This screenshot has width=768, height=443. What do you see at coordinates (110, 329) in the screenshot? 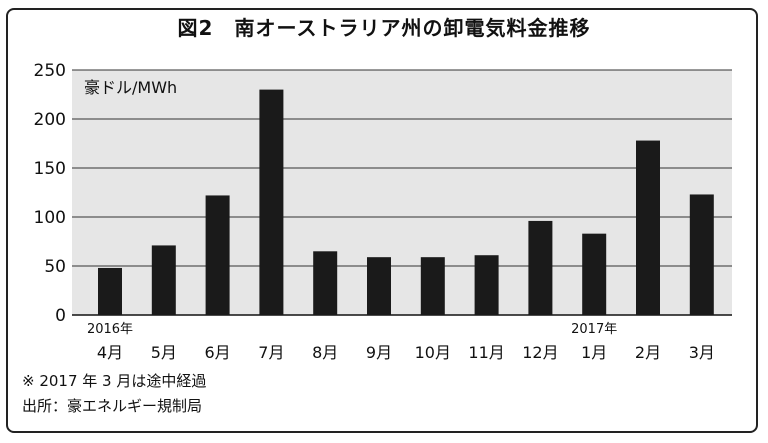
I see `year-label: 2016年` at bounding box center [110, 329].